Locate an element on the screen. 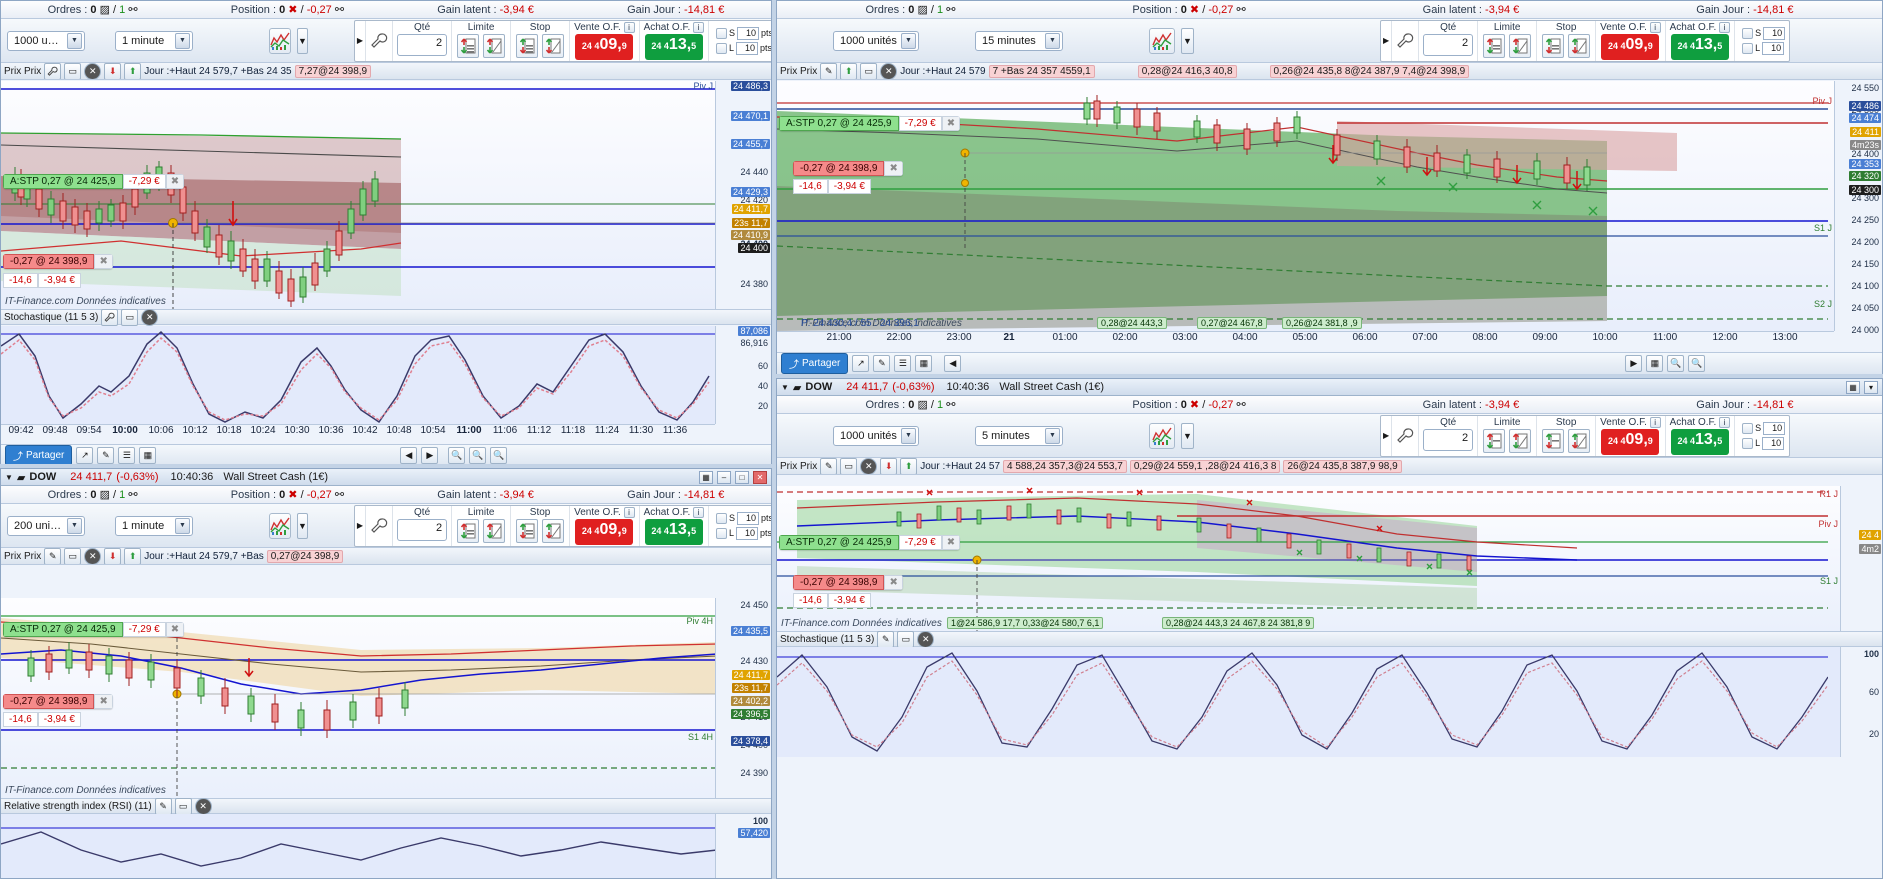 This screenshot has height=879, width=1883. limit-checkbox is located at coordinates (1748, 443).